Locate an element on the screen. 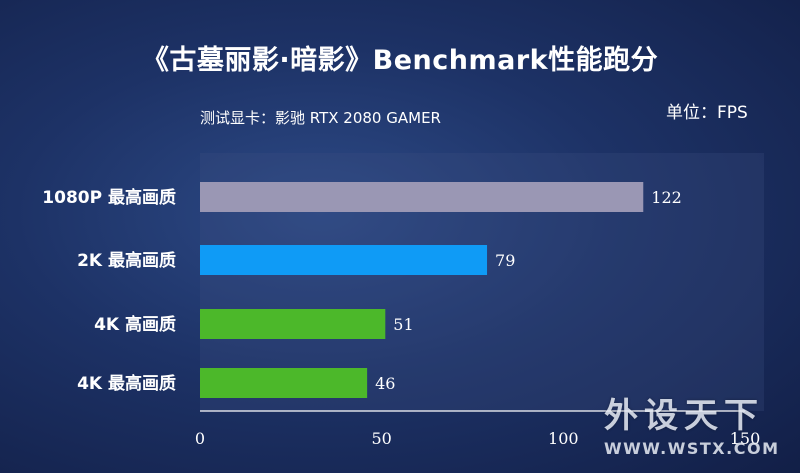  watermark-cn: 外设天下 is located at coordinates (684, 416).